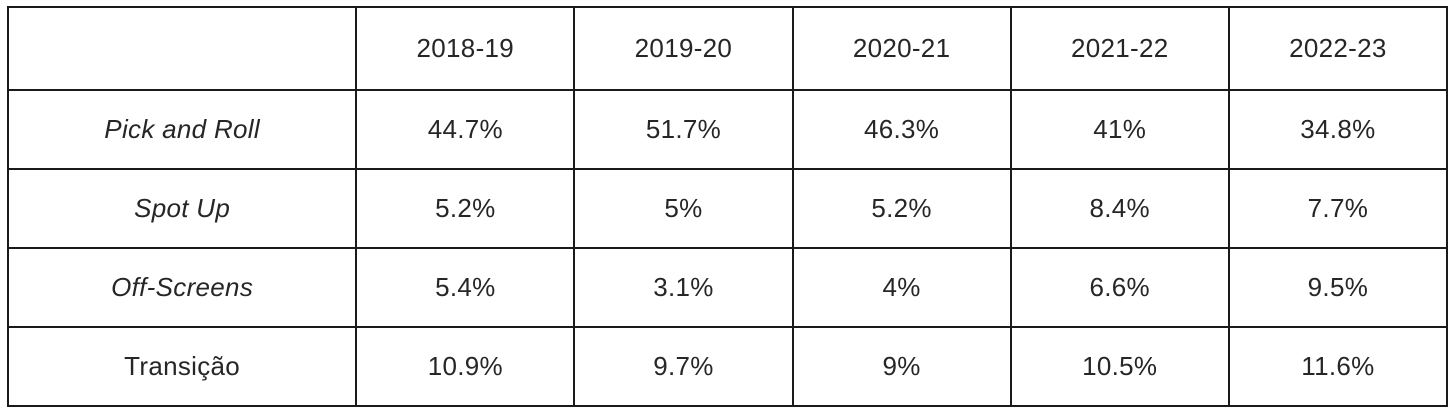 The height and width of the screenshot is (413, 1456). Describe the element at coordinates (683, 129) in the screenshot. I see `cell-value: 51.7%` at that location.